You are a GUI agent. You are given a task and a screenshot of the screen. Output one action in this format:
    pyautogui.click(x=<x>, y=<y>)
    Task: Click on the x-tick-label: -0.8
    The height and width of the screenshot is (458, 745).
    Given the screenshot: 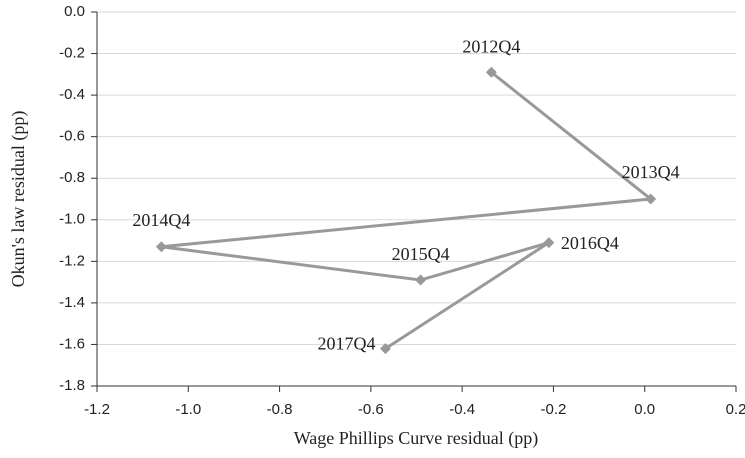 What is the action you would take?
    pyautogui.click(x=280, y=409)
    